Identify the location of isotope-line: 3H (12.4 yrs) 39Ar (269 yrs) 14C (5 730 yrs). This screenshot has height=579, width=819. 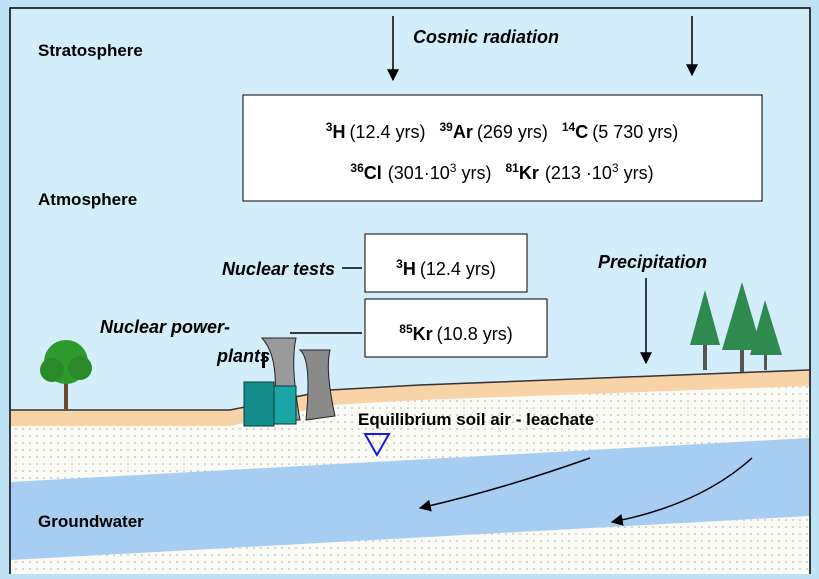
(502, 131).